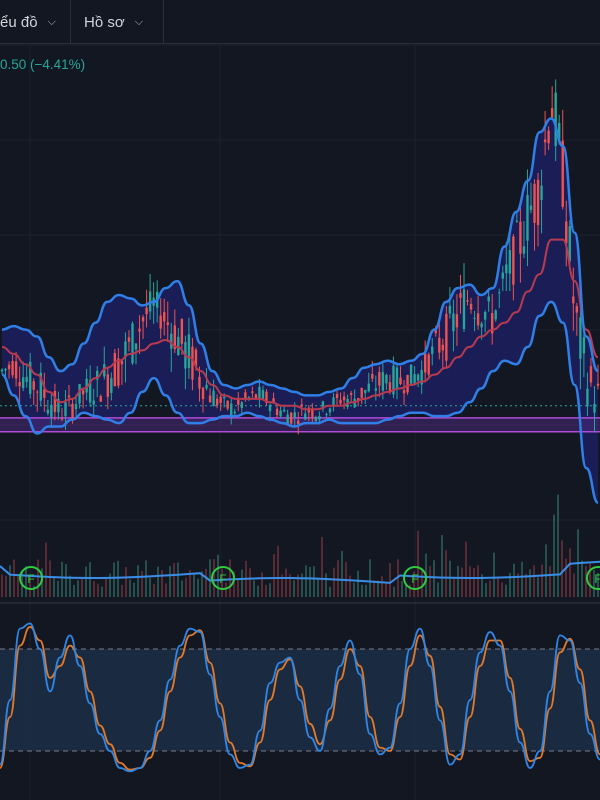 Image resolution: width=600 pixels, height=800 pixels. What do you see at coordinates (28, 22) in the screenshot?
I see `tab-chart: ểu đồ ⌵` at bounding box center [28, 22].